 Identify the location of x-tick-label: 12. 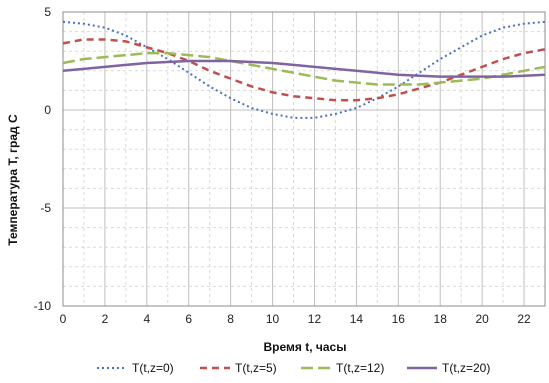
(315, 319).